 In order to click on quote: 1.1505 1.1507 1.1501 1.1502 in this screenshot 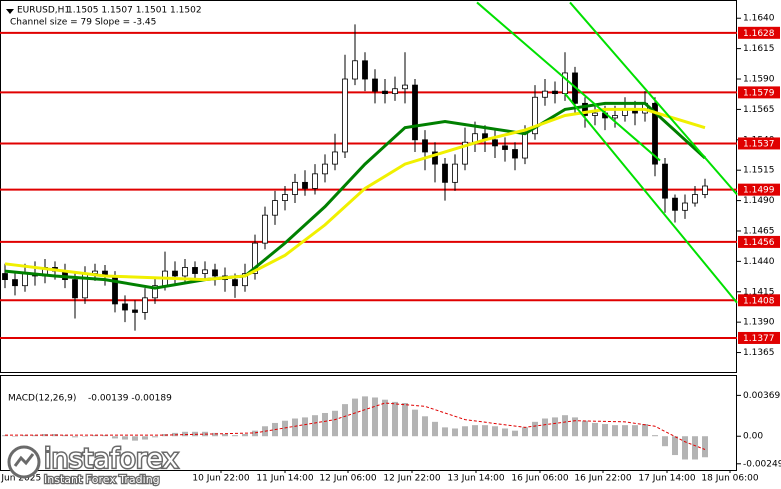, I will do `click(134, 11)`.